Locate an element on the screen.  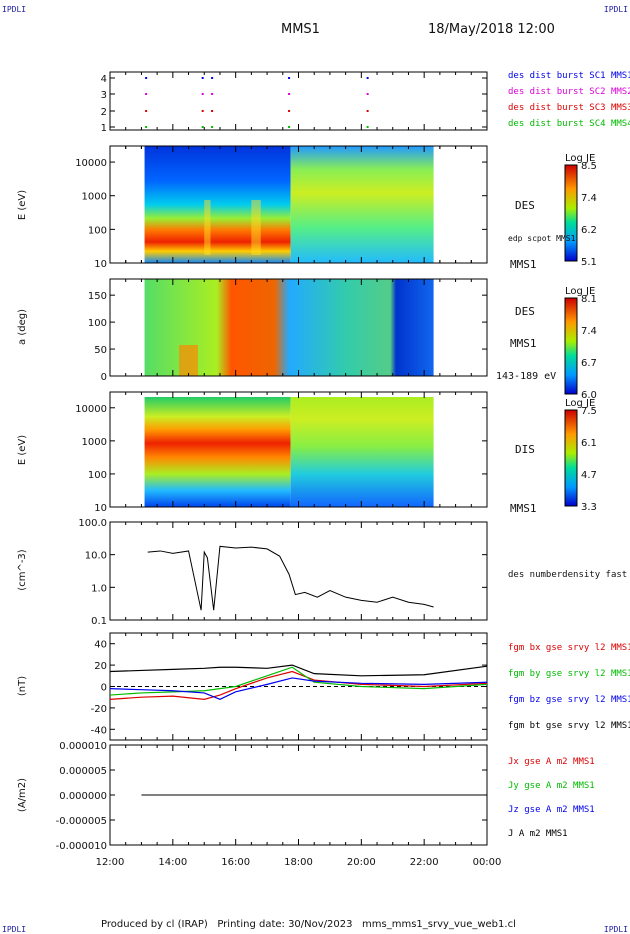
fgm-legend: fgm bx gse srvy l2 MMS1 is located at coordinates (569, 648).